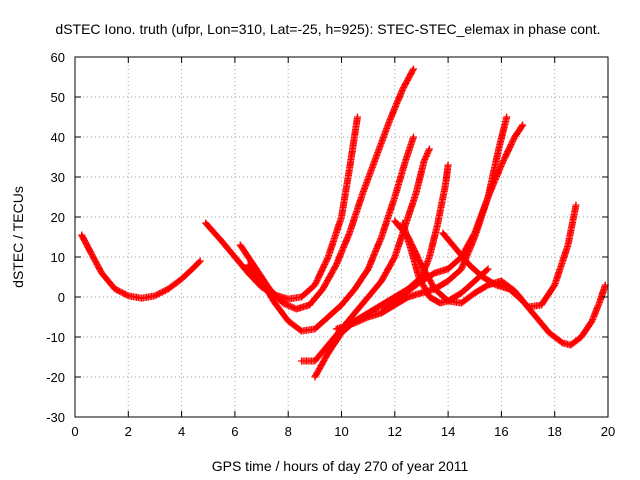  Describe the element at coordinates (74, 431) in the screenshot. I see `x-tick-label: 0` at that location.